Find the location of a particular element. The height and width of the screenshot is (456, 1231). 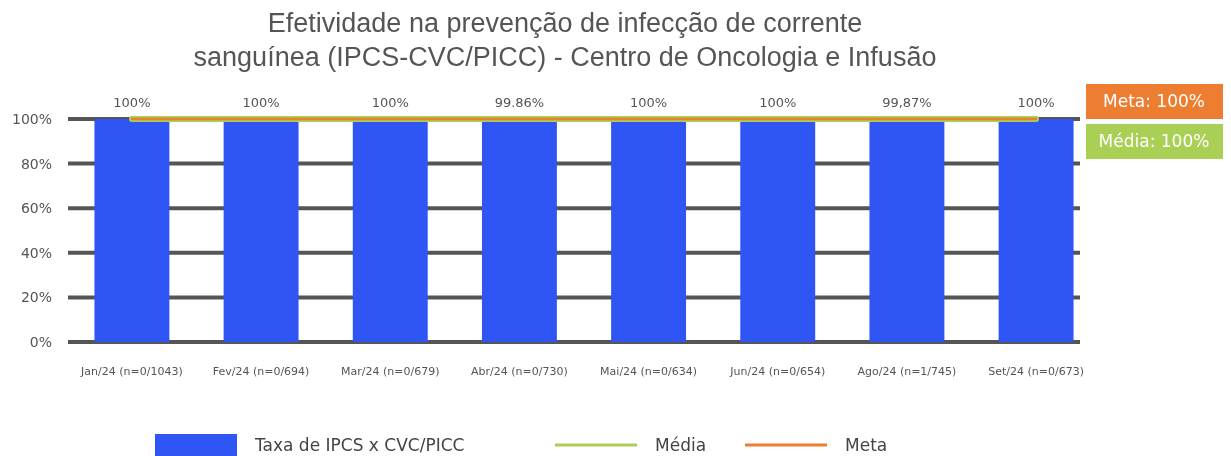

y-tick-label: 60% is located at coordinates (36, 208).